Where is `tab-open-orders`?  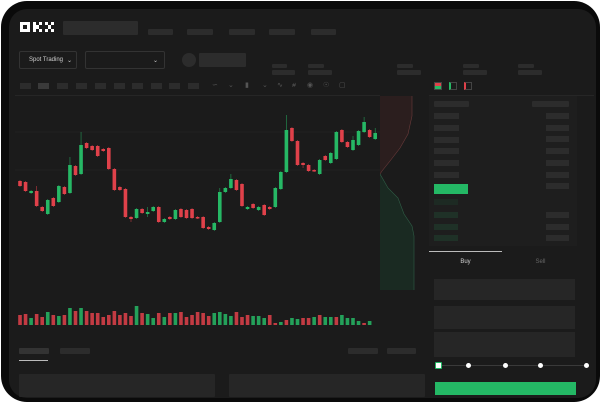
tab-open-orders is located at coordinates (34, 351).